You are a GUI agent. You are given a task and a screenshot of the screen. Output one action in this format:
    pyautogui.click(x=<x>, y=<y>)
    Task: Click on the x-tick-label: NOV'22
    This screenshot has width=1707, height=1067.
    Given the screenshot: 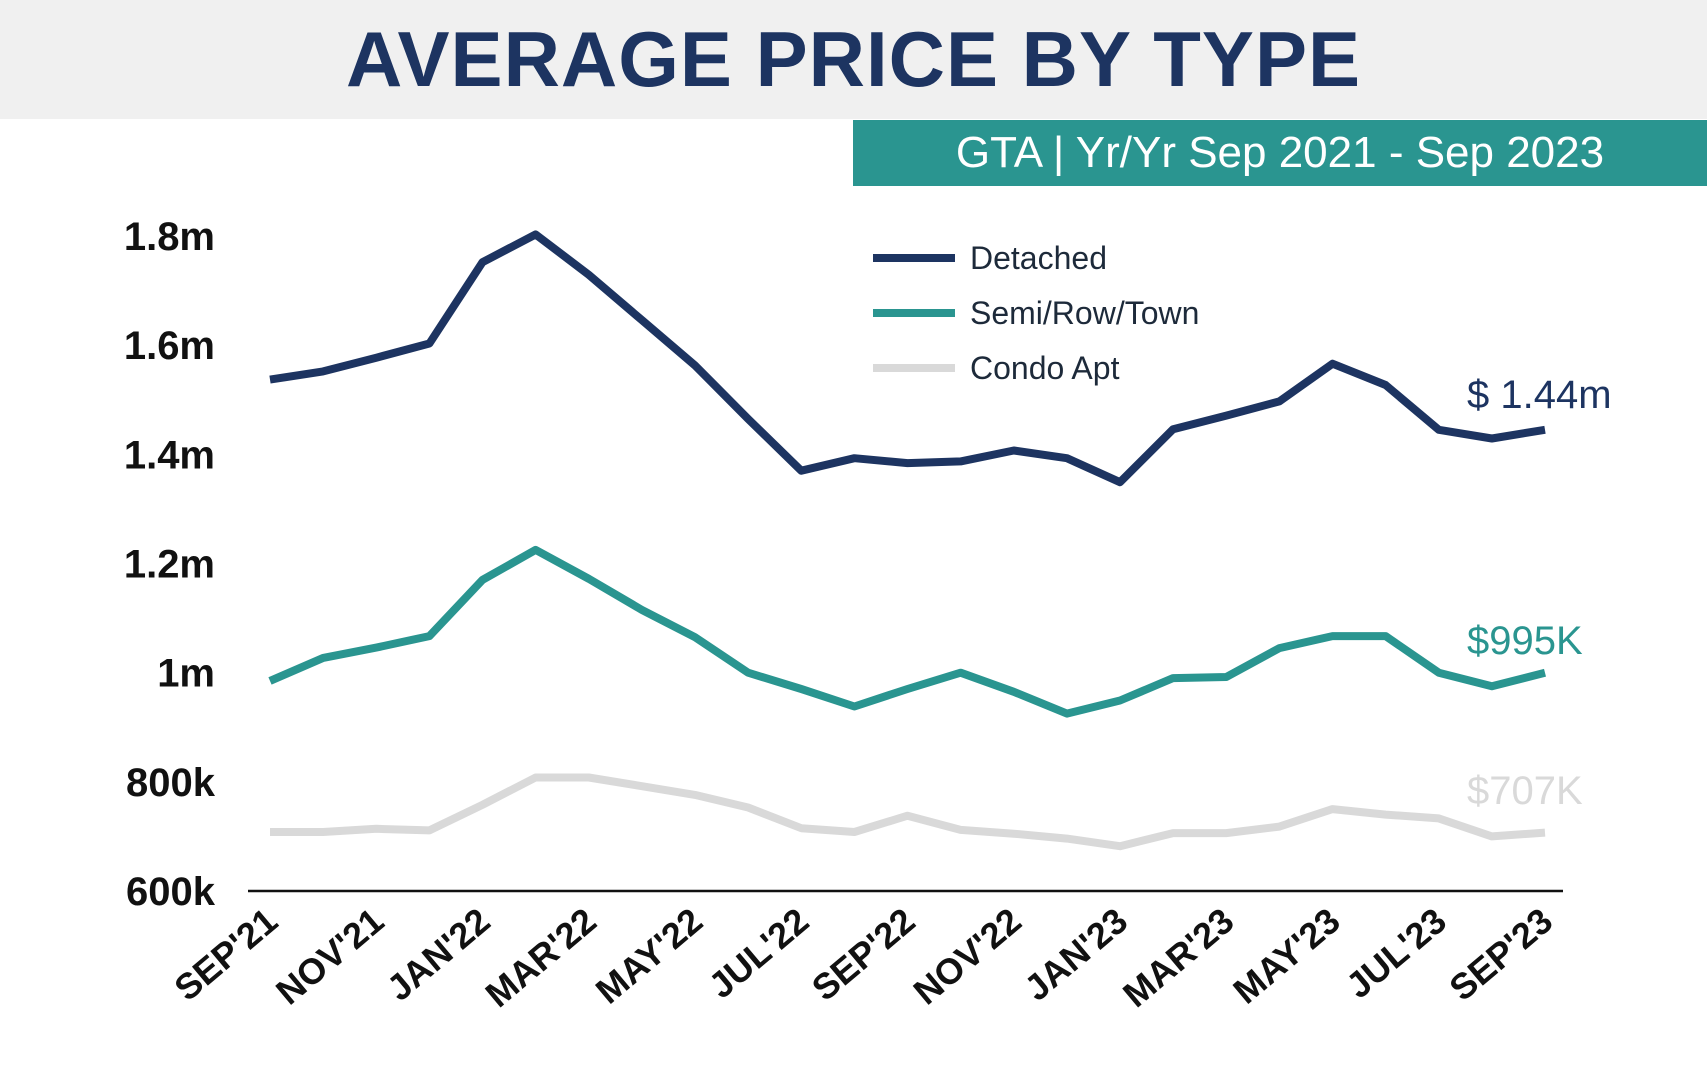 What is the action you would take?
    pyautogui.click(x=967, y=956)
    